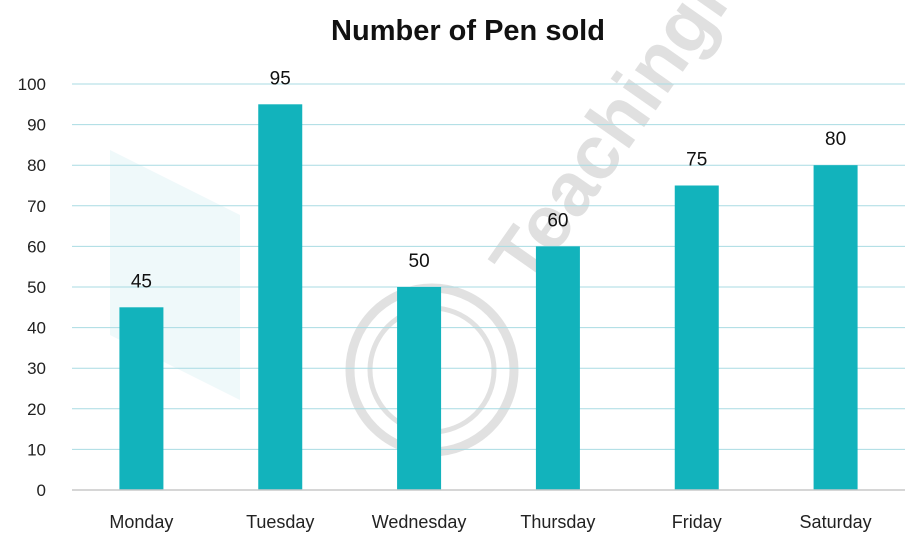 The width and height of the screenshot is (909, 533). What do you see at coordinates (697, 522) in the screenshot?
I see `x-tick-label: Friday` at bounding box center [697, 522].